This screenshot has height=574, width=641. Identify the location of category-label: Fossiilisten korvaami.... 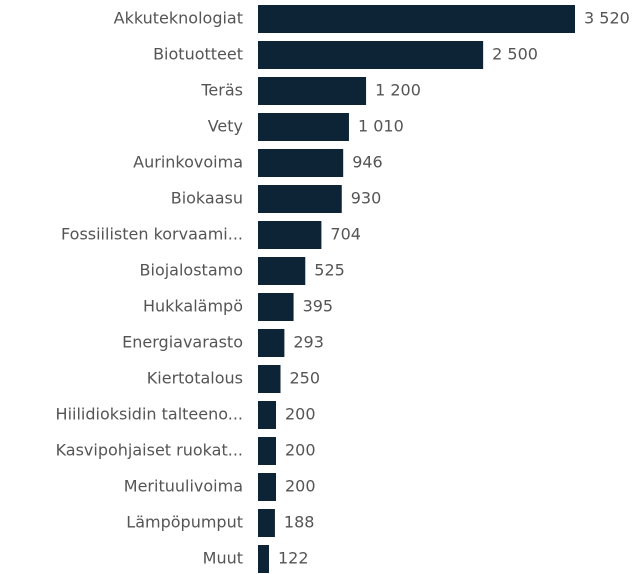
(152, 234).